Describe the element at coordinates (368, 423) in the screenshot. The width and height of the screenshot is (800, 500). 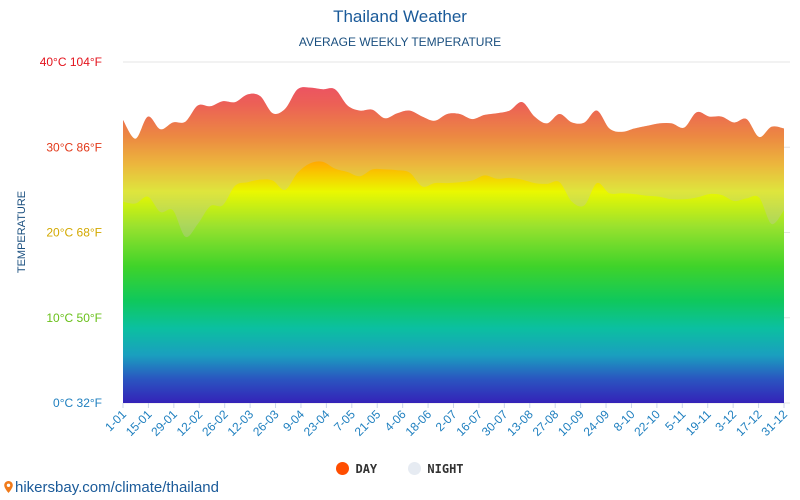
I see `x-tick-label: 21-05` at that location.